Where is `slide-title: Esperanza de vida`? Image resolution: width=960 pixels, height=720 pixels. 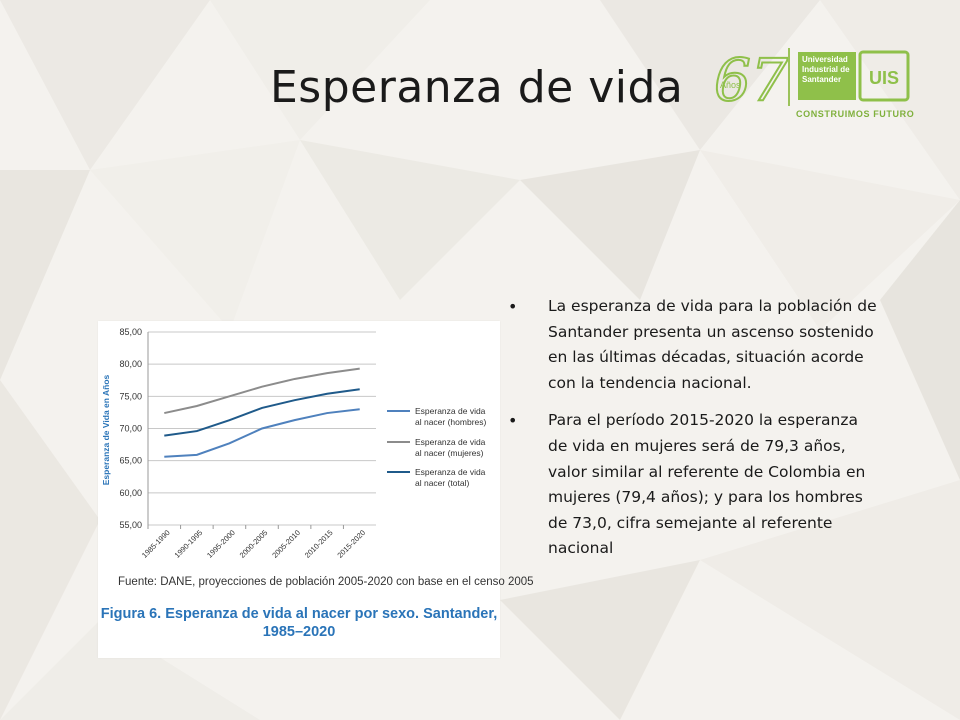 slide-title: Esperanza de vida is located at coordinates (477, 87).